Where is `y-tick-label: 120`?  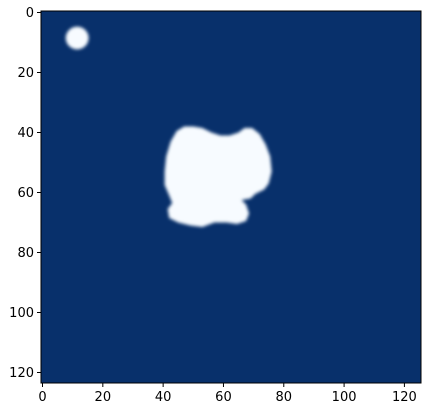 y-tick-label: 120 is located at coordinates (21, 373).